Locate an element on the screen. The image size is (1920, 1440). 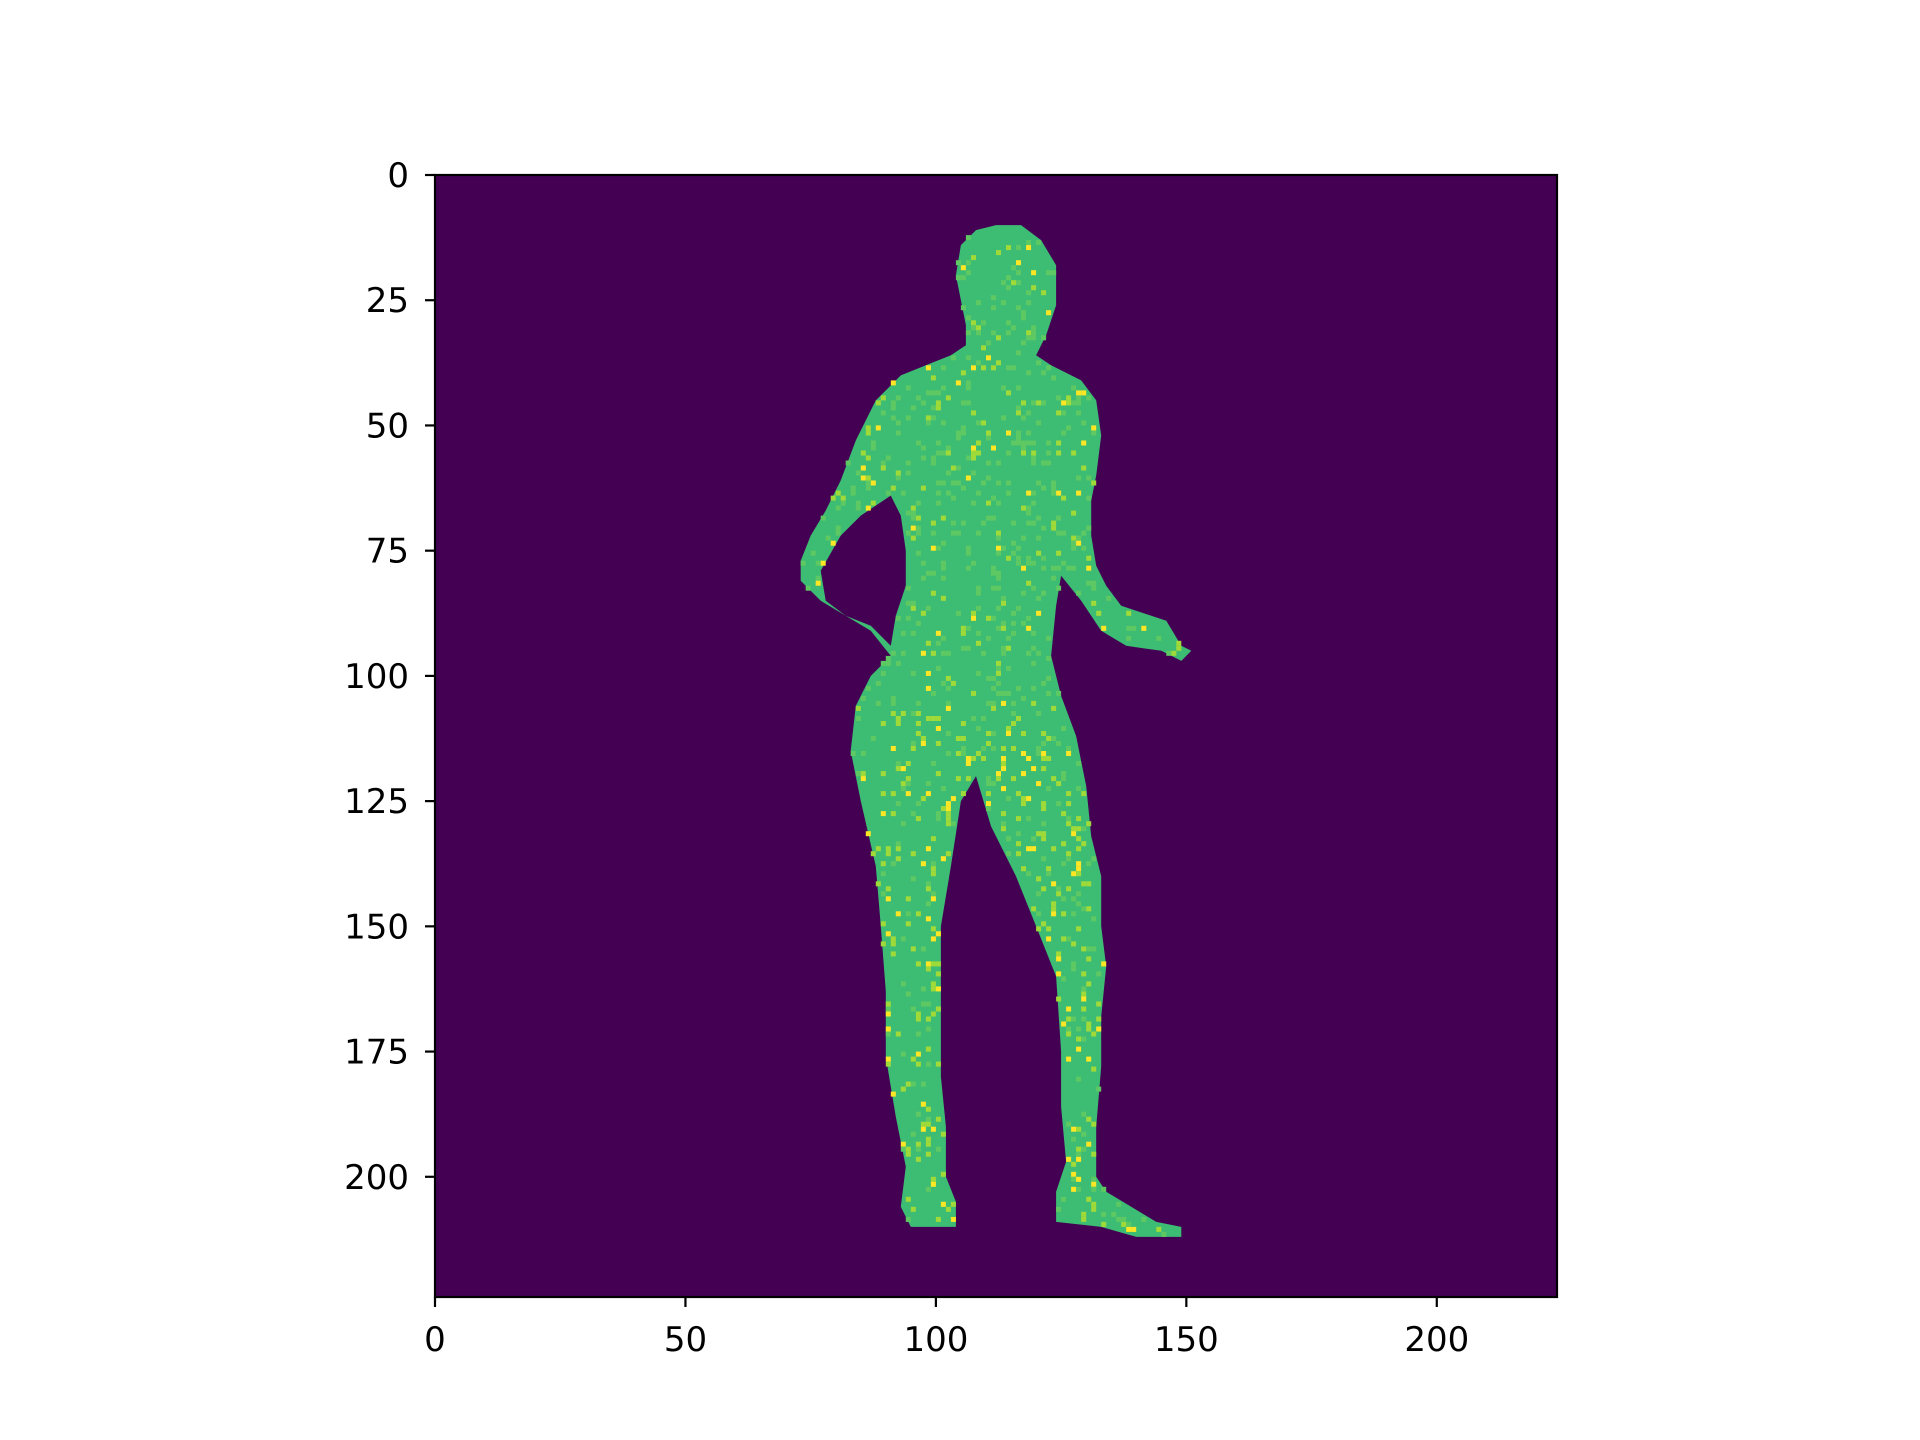
y-tick-label: 75 is located at coordinates (387, 552).